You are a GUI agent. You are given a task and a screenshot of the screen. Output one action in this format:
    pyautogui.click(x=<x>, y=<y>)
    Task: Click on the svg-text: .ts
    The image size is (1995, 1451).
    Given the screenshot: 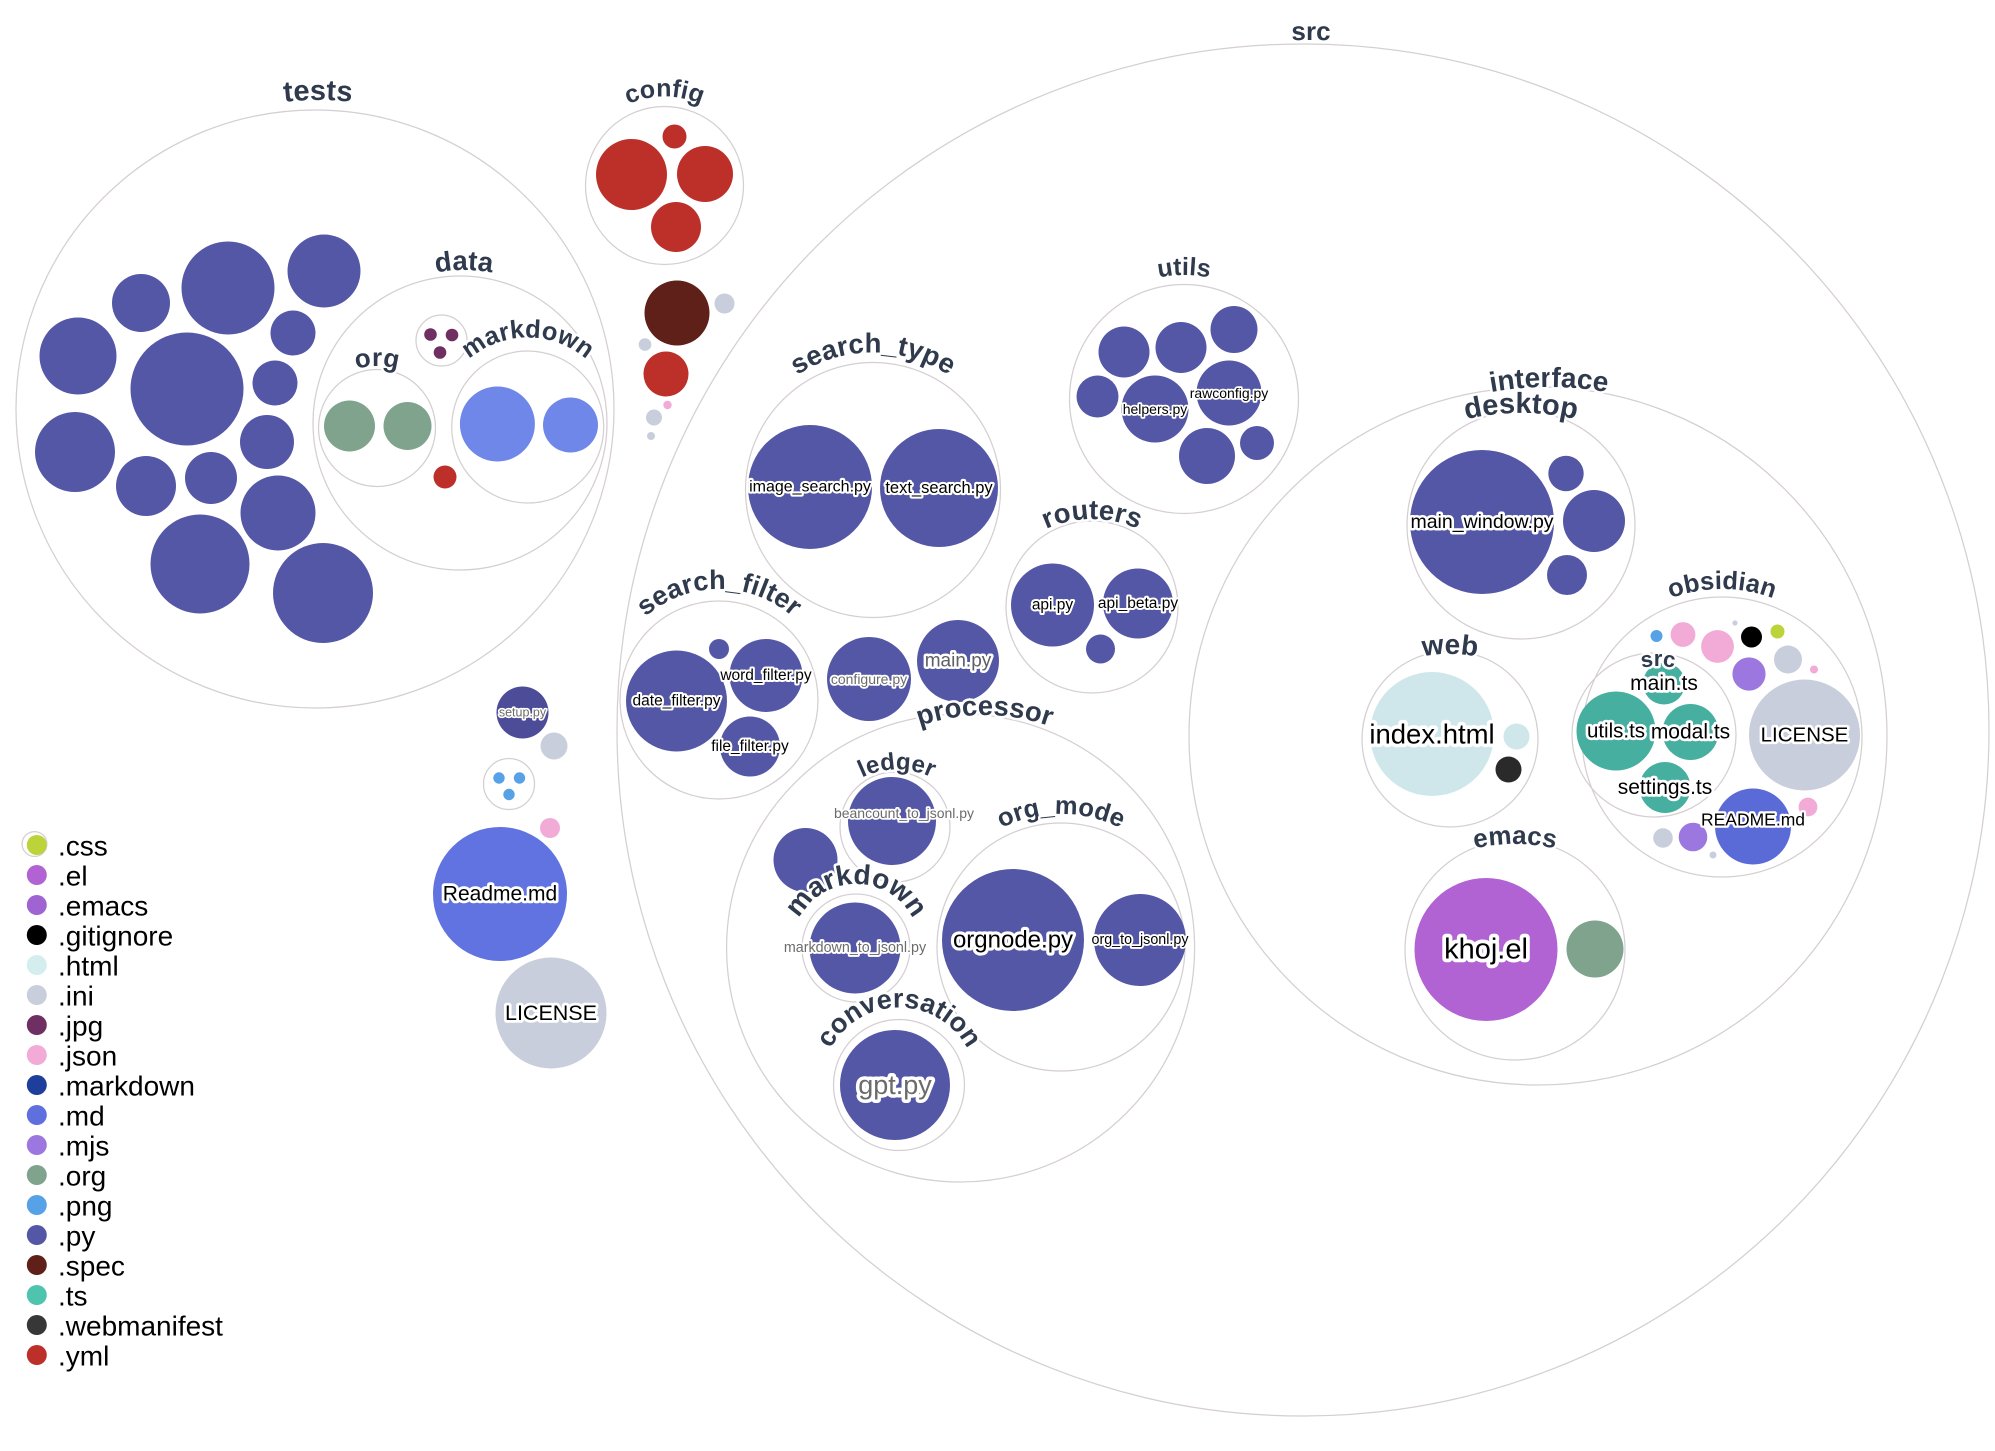 What is the action you would take?
    pyautogui.click(x=73, y=1296)
    